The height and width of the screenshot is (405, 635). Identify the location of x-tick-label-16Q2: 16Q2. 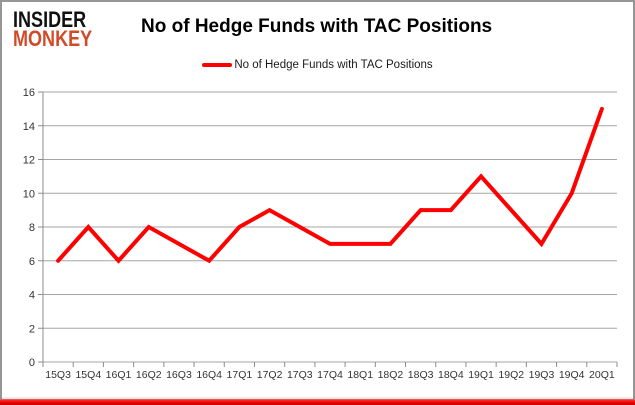
(149, 375).